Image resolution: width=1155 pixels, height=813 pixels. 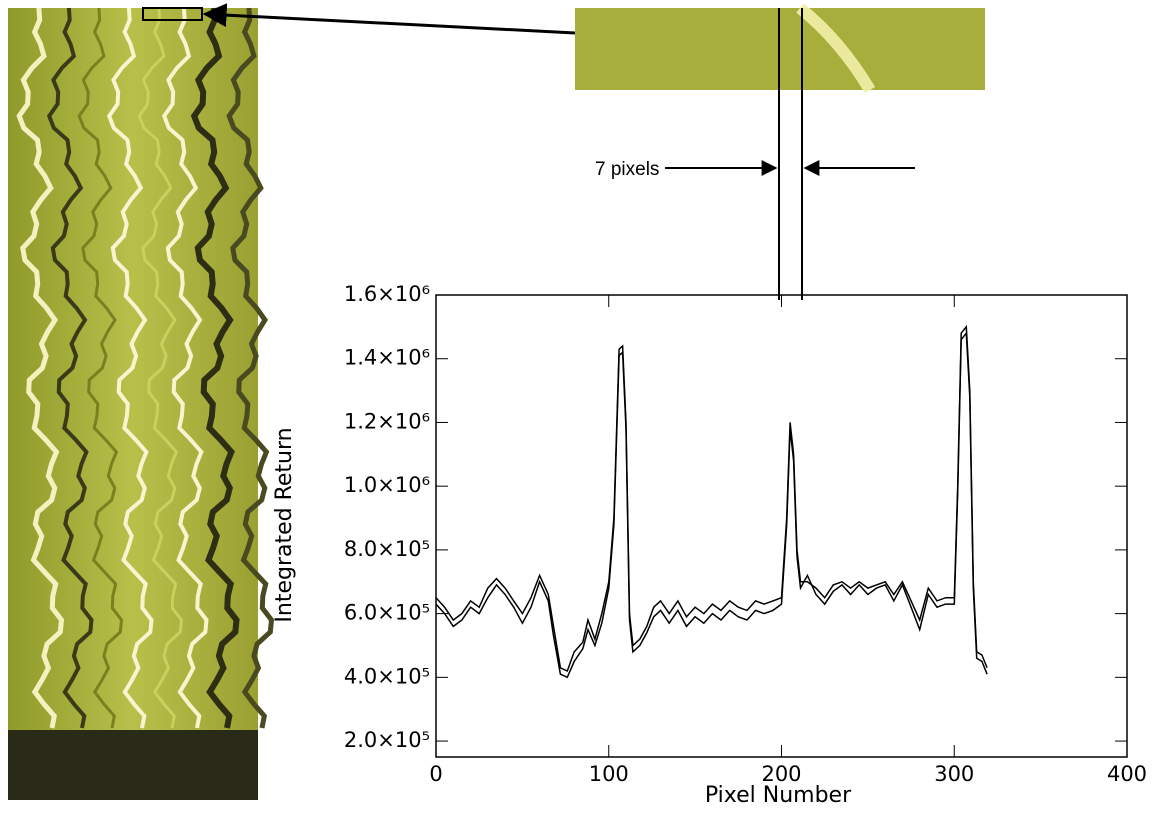 What do you see at coordinates (387, 358) in the screenshot?
I see `y-tick-label: 1.4×10⁶` at bounding box center [387, 358].